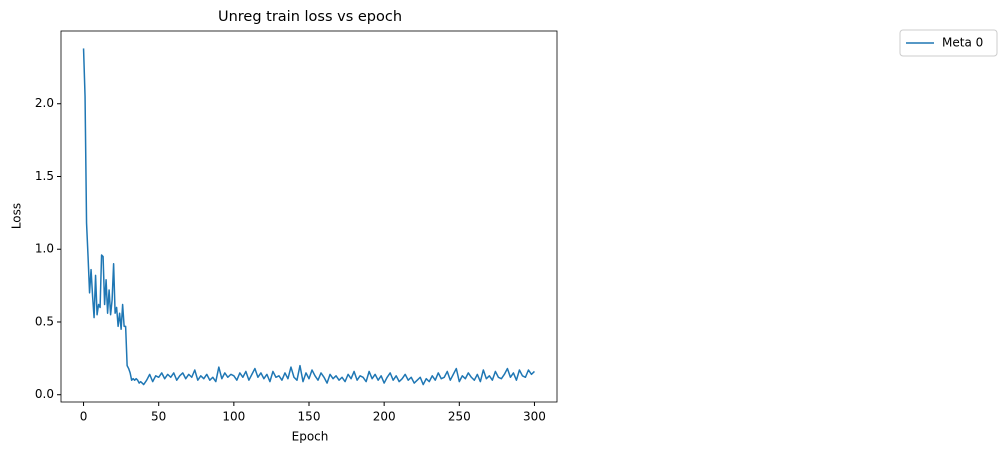 The height and width of the screenshot is (455, 1006). I want to click on x-tick-label: 0, so click(84, 417).